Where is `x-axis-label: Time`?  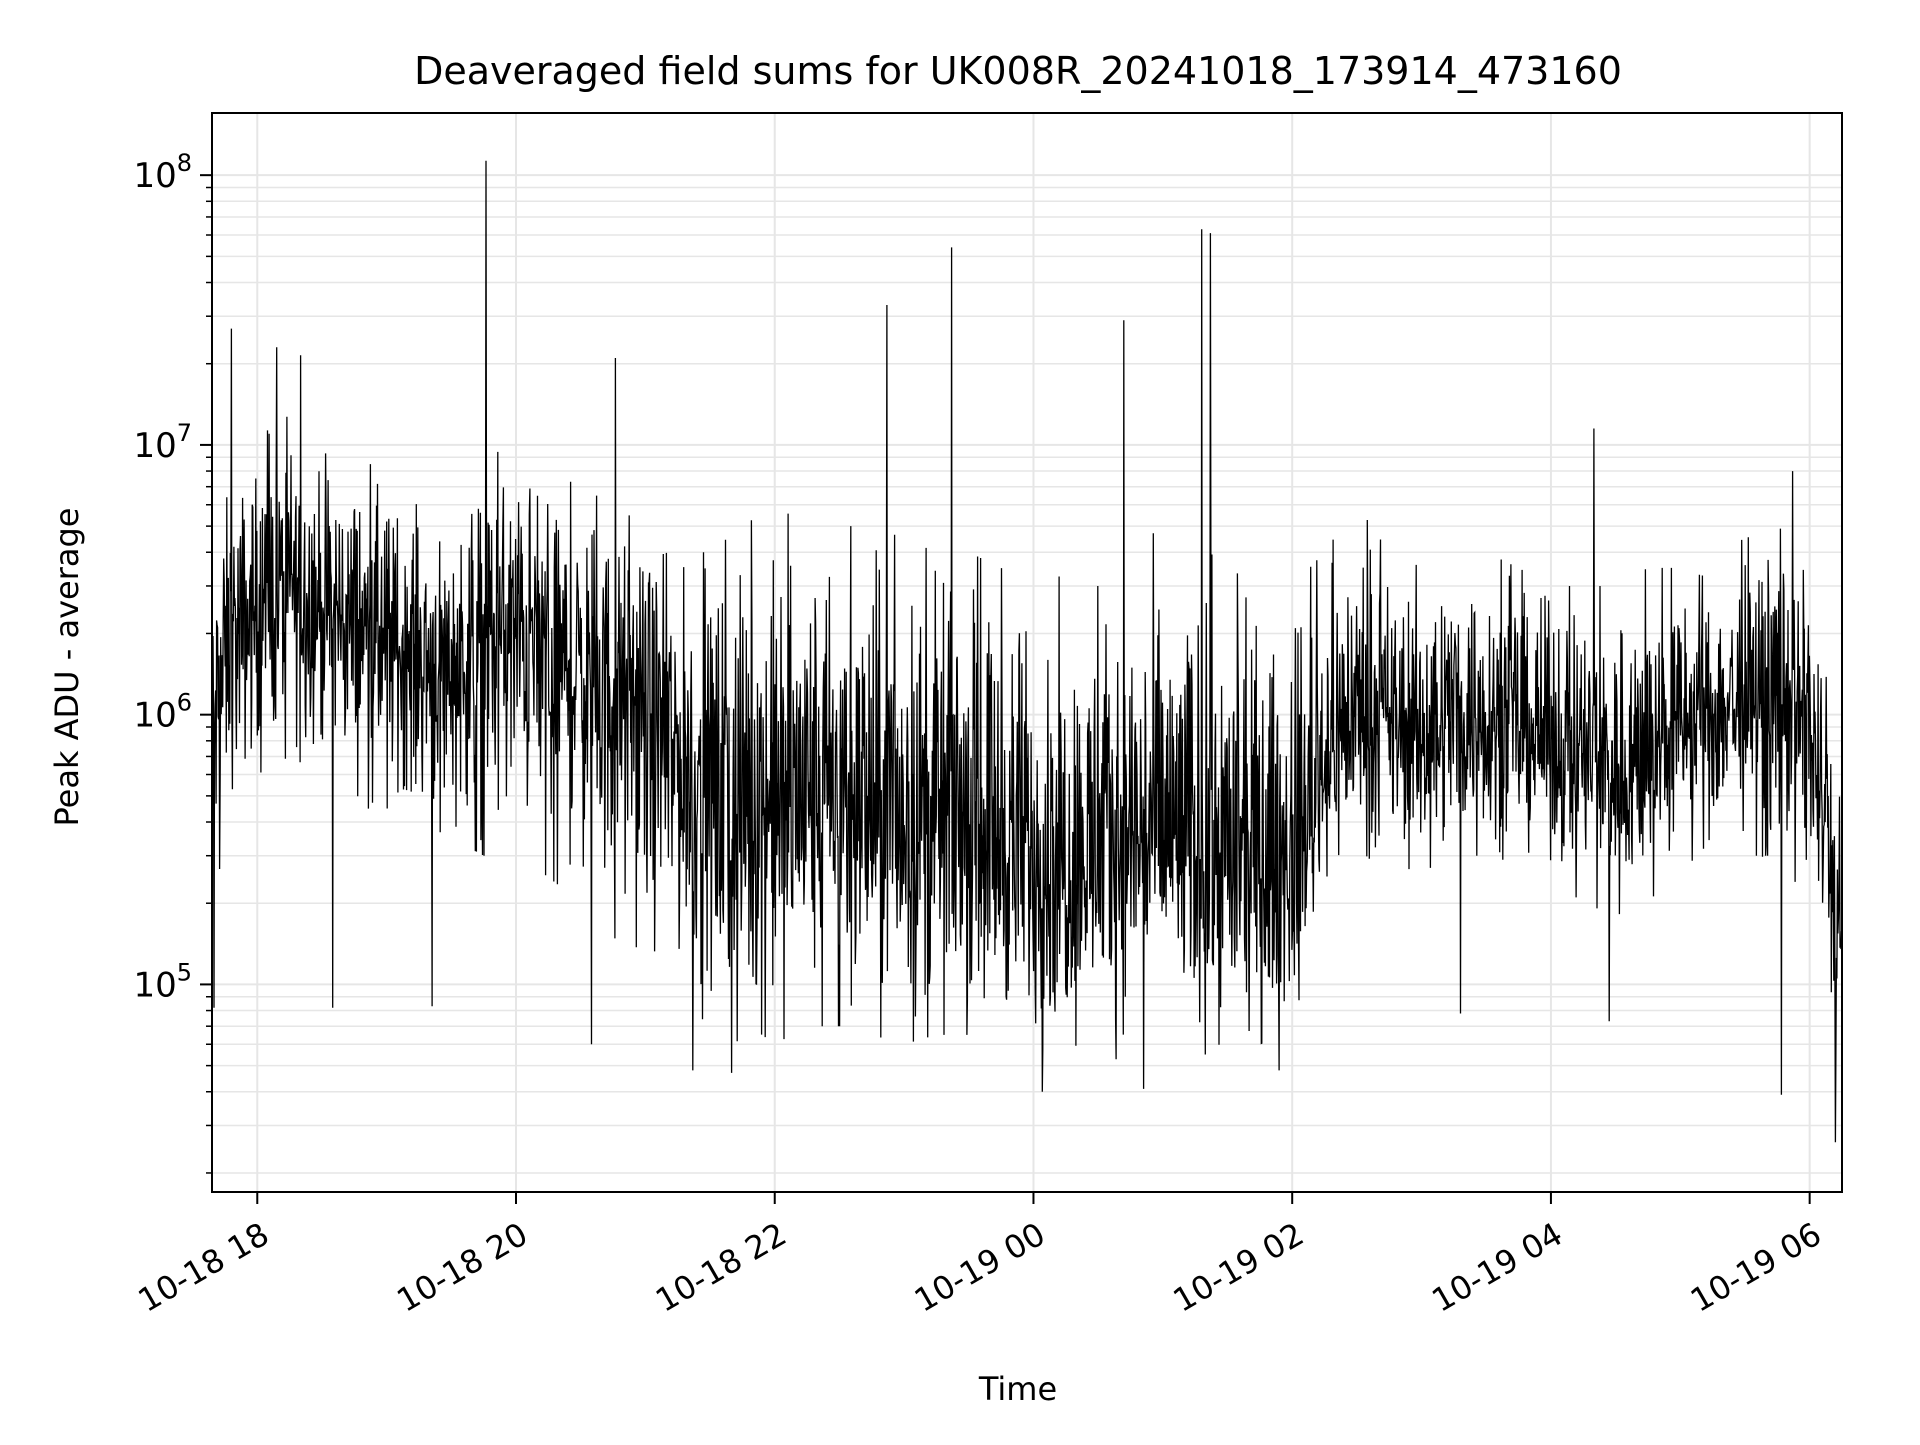 x-axis-label: Time is located at coordinates (1017, 1389).